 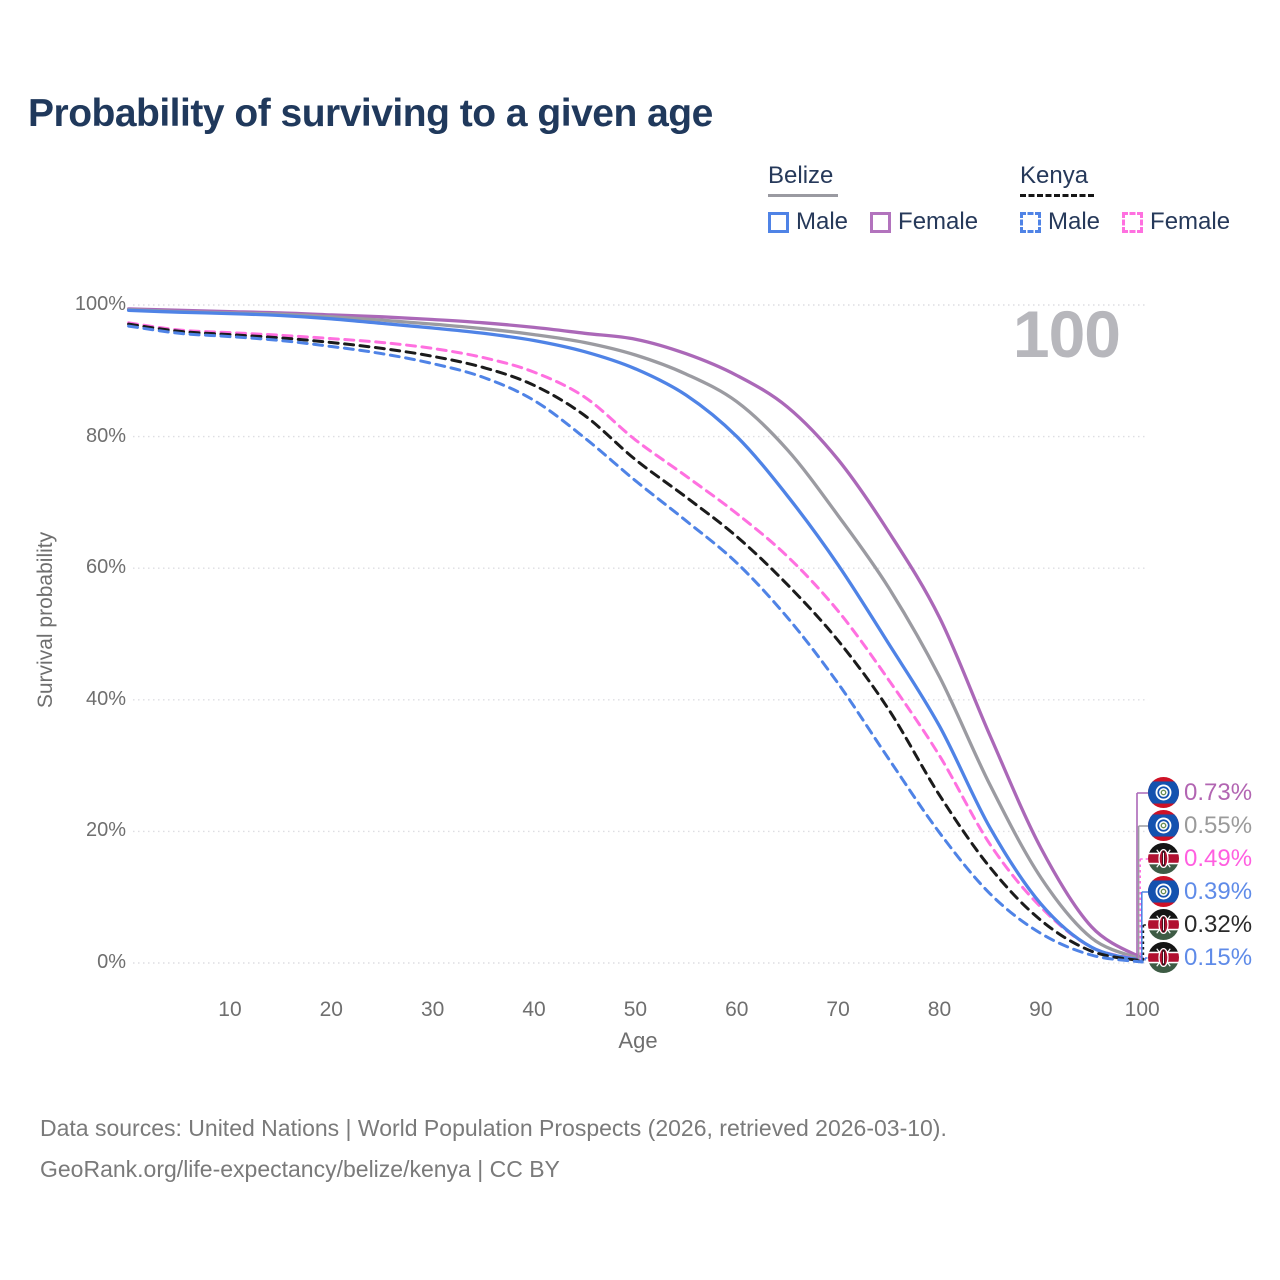 I want to click on end-label-kenya-female: 0.49%, so click(x=1200, y=858).